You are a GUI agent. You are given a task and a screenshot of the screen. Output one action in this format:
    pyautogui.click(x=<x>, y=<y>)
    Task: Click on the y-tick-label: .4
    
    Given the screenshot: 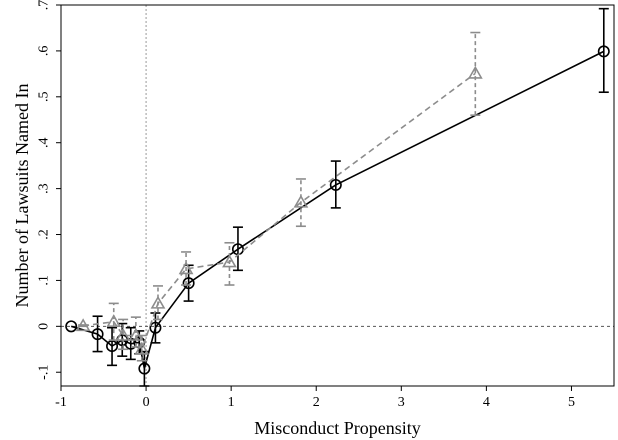 What is the action you would take?
    pyautogui.click(x=44, y=142)
    